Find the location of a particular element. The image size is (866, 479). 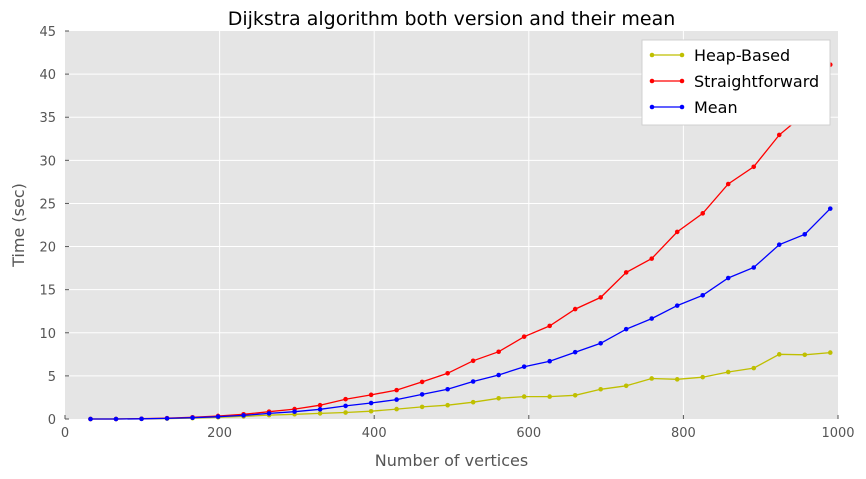

x-tick-label: 600 is located at coordinates (528, 433).